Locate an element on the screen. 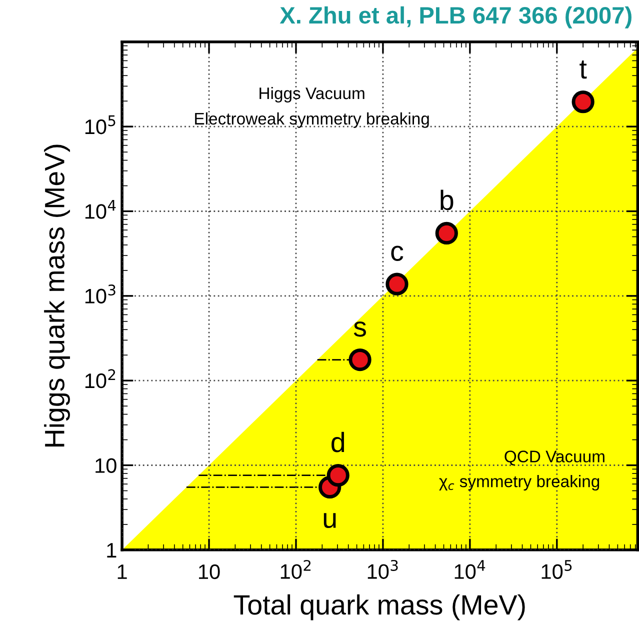 Image resolution: width=639 pixels, height=635 pixels. x-tick-label: 10 is located at coordinates (209, 572).